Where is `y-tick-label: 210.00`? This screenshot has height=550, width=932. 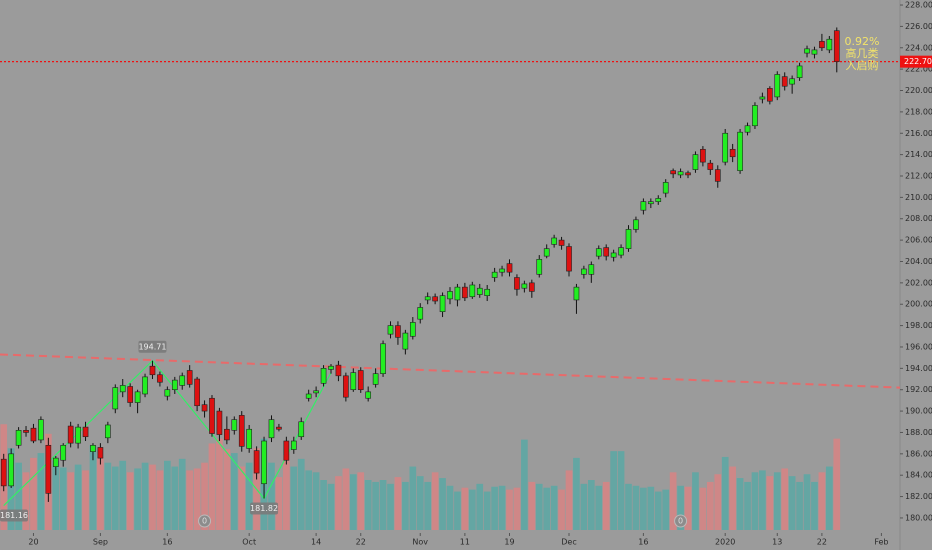 y-tick-label: 210.00 is located at coordinates (918, 197).